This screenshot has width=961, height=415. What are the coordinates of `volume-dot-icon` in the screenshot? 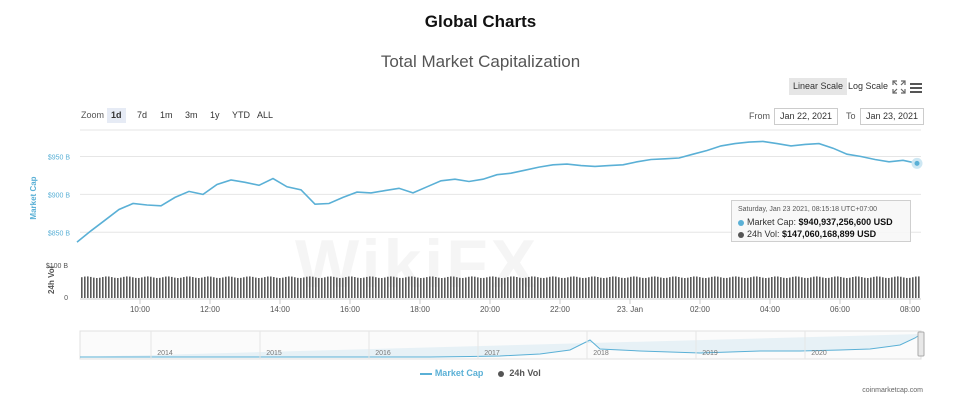 It's located at (741, 234).